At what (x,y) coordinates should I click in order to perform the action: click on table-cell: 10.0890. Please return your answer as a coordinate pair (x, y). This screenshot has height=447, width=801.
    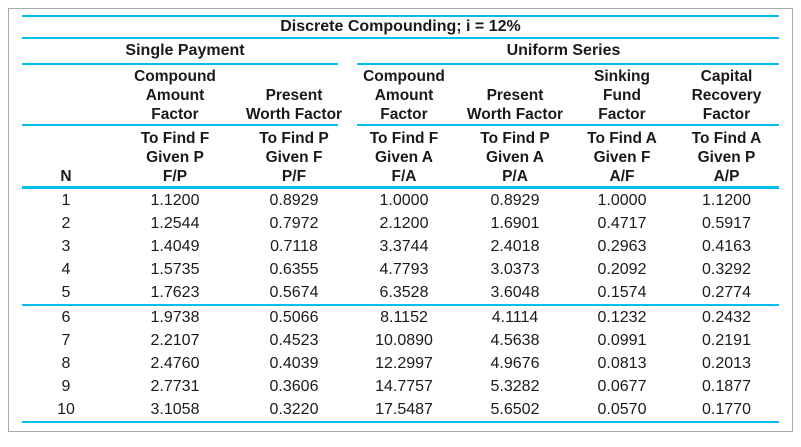
    Looking at the image, I should click on (404, 340).